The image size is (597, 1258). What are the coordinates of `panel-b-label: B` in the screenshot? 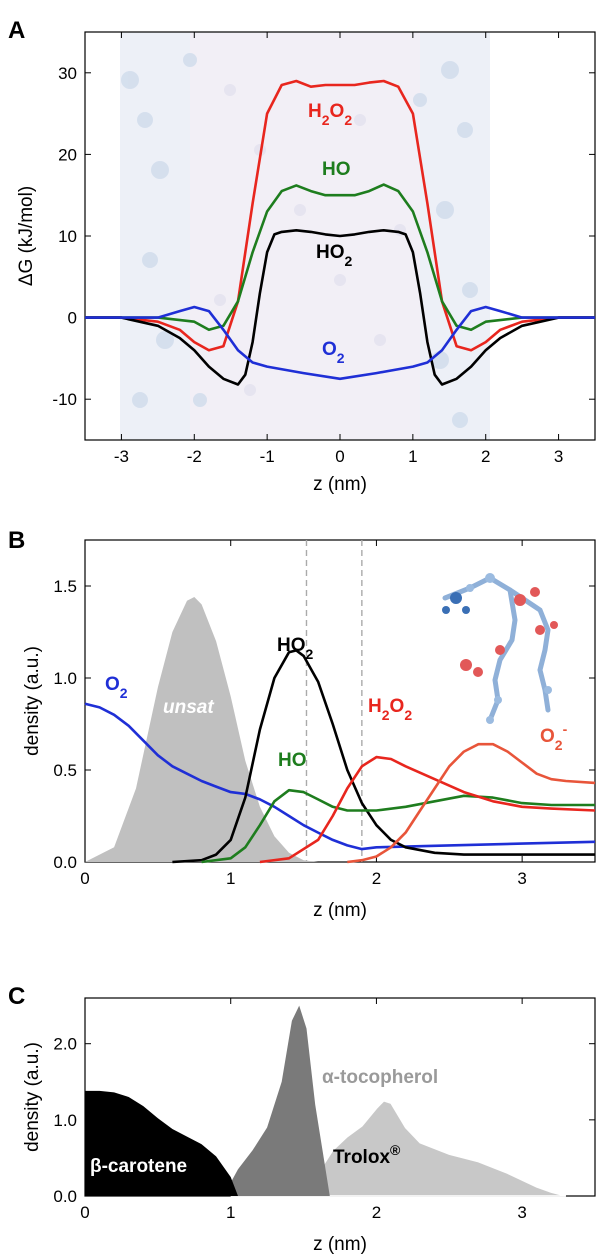 It's located at (16, 540).